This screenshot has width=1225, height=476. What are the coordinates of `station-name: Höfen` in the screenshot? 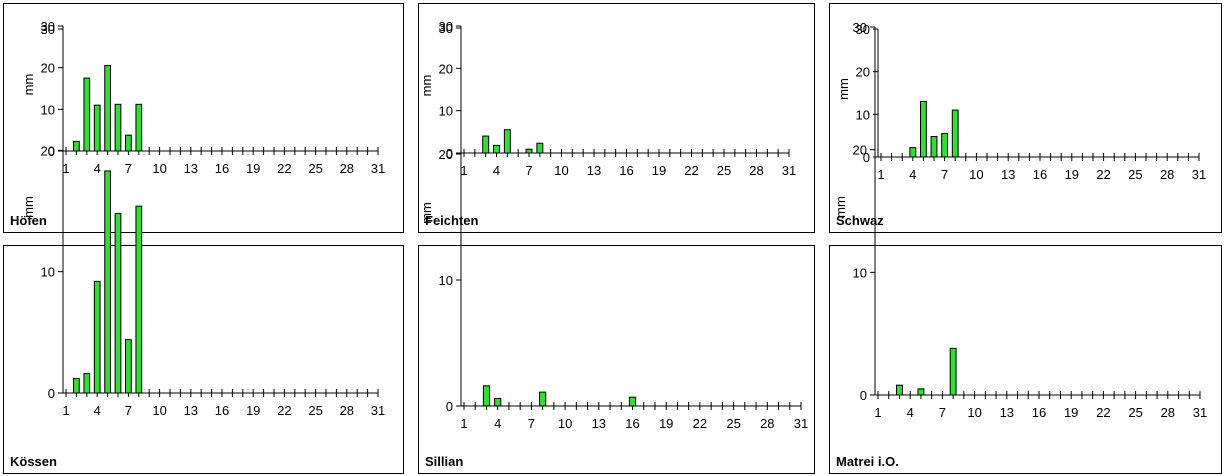 It's located at (28, 220).